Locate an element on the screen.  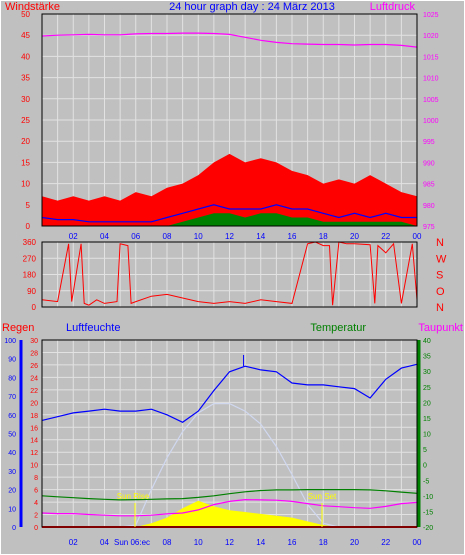
rain-axis-label: Regen is located at coordinates (18, 328).